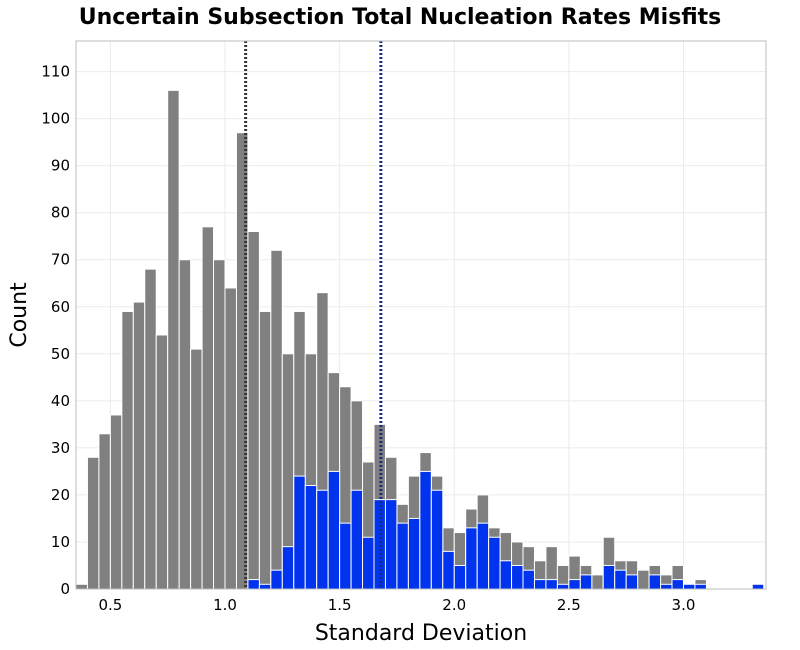 The image size is (800, 650). I want to click on y-tick-label: 90, so click(60, 166).